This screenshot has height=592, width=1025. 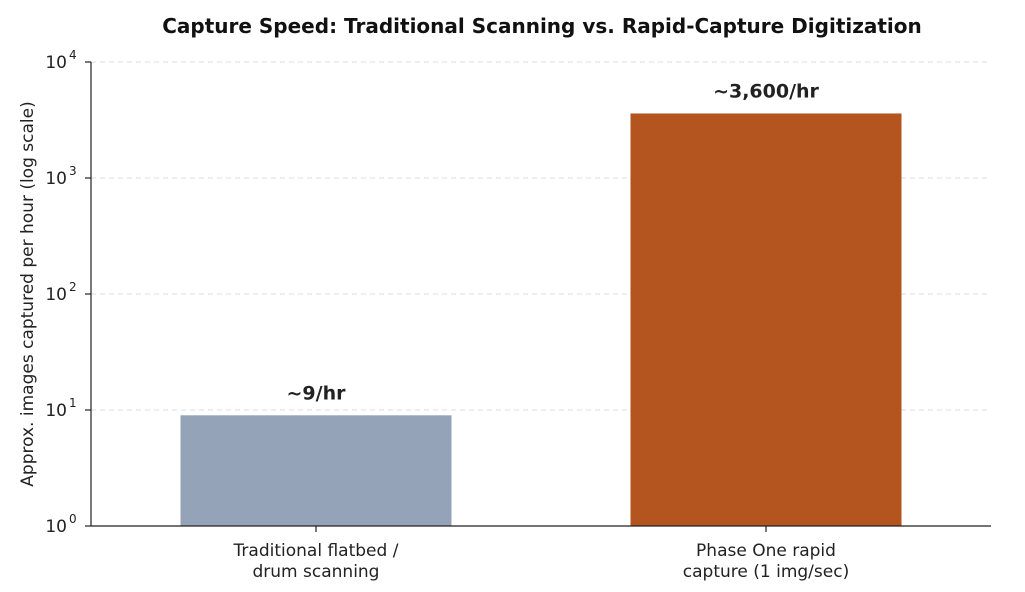 What do you see at coordinates (73, 55) in the screenshot?
I see `y-tick-exponent: 4` at bounding box center [73, 55].